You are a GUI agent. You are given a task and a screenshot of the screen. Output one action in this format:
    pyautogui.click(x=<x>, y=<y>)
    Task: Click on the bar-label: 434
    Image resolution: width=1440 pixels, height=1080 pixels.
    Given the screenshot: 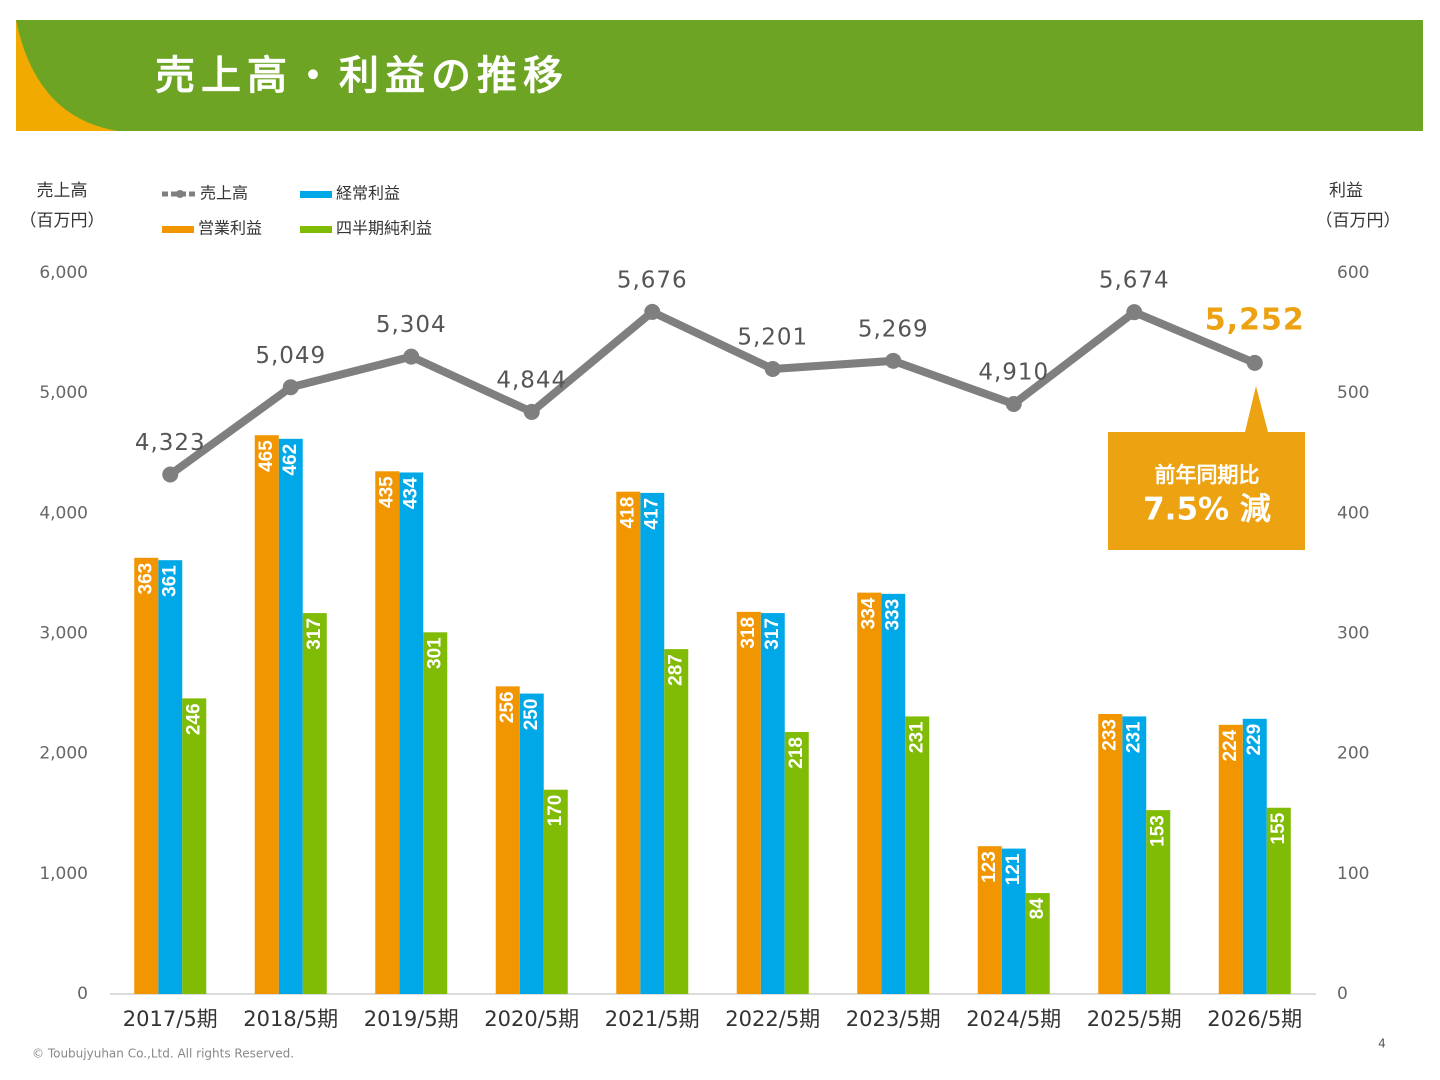 What is the action you would take?
    pyautogui.click(x=410, y=493)
    